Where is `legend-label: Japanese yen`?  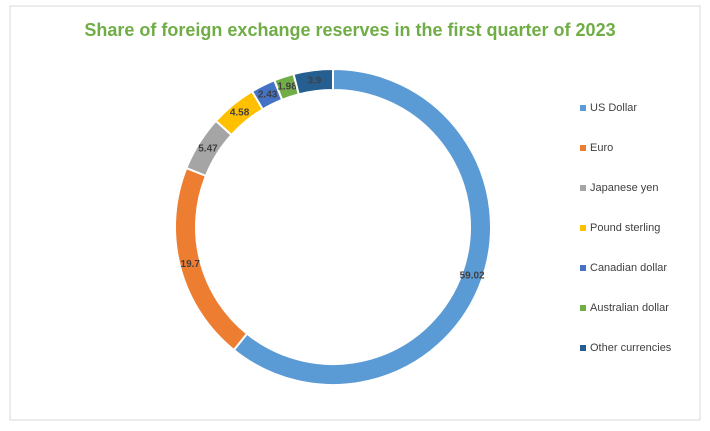 legend-label: Japanese yen is located at coordinates (624, 188).